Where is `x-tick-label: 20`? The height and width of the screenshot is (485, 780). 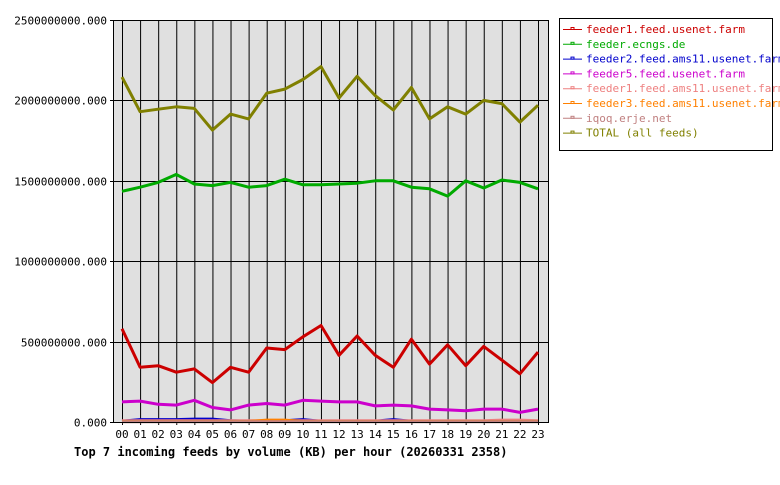
x-tick-label: 20 is located at coordinates (483, 434).